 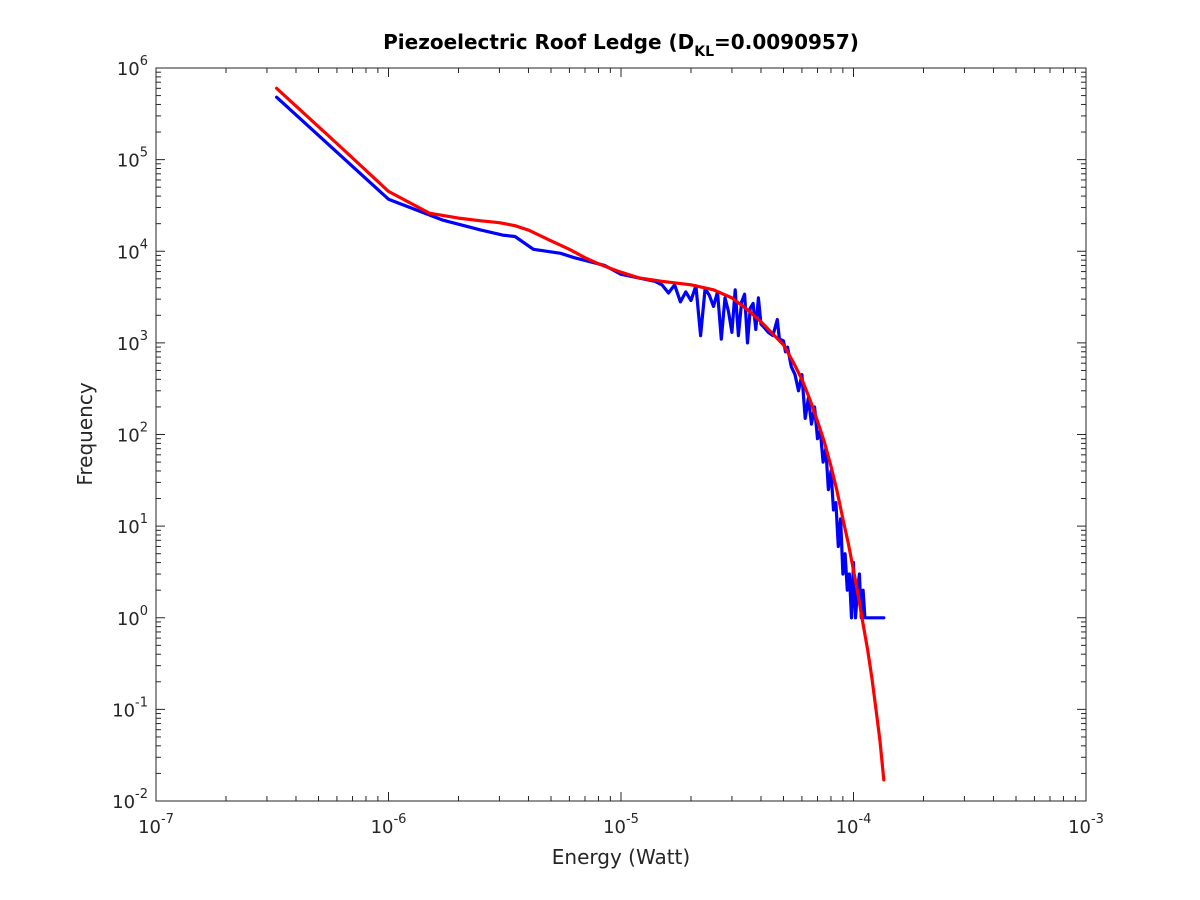 What do you see at coordinates (144, 244) in the screenshot?
I see `y-tick-exponent: 4` at bounding box center [144, 244].